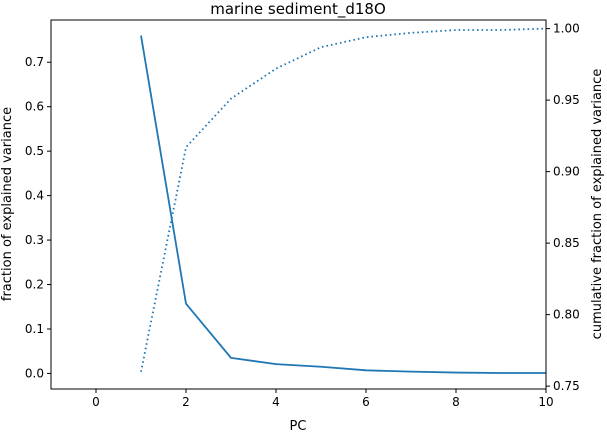 The image size is (607, 437). What do you see at coordinates (298, 426) in the screenshot?
I see `x-axis-label: PC` at bounding box center [298, 426].